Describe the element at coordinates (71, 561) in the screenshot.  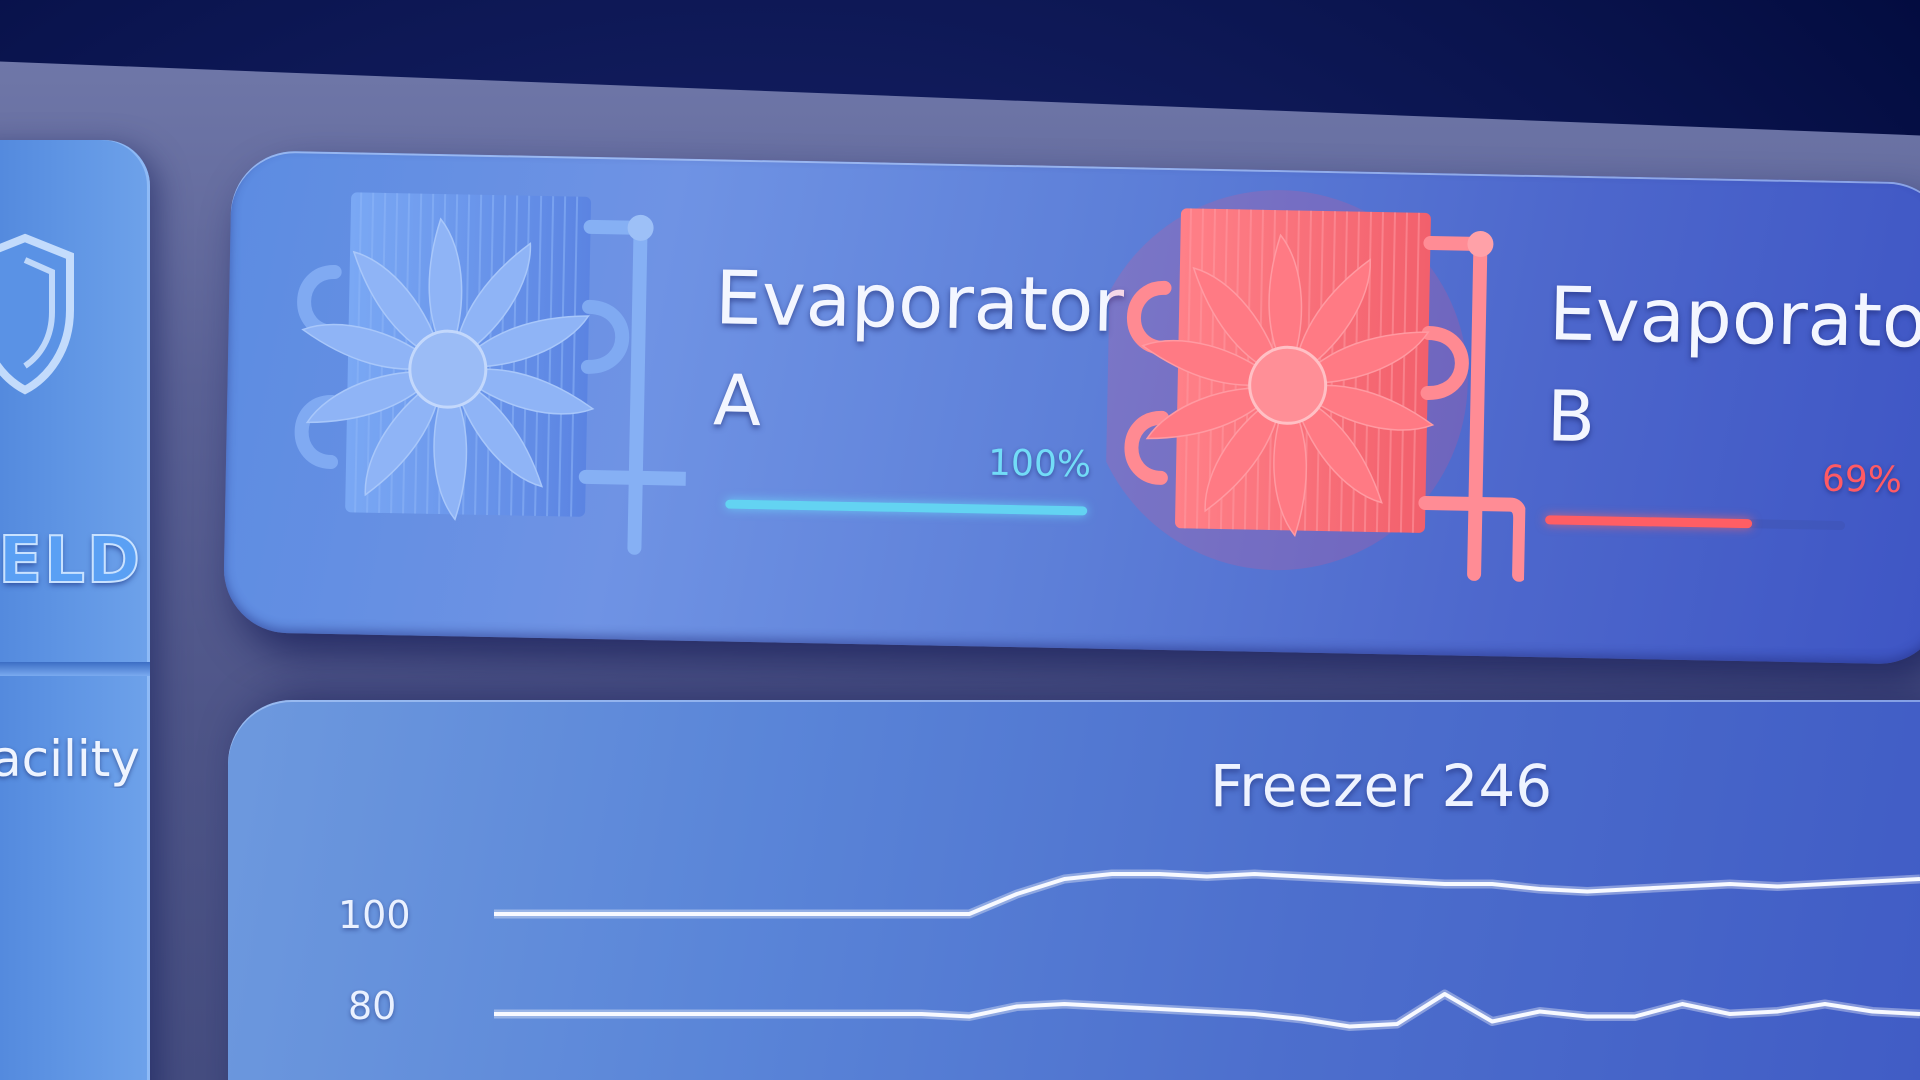
I see `brand-wordmark: ELD` at that location.